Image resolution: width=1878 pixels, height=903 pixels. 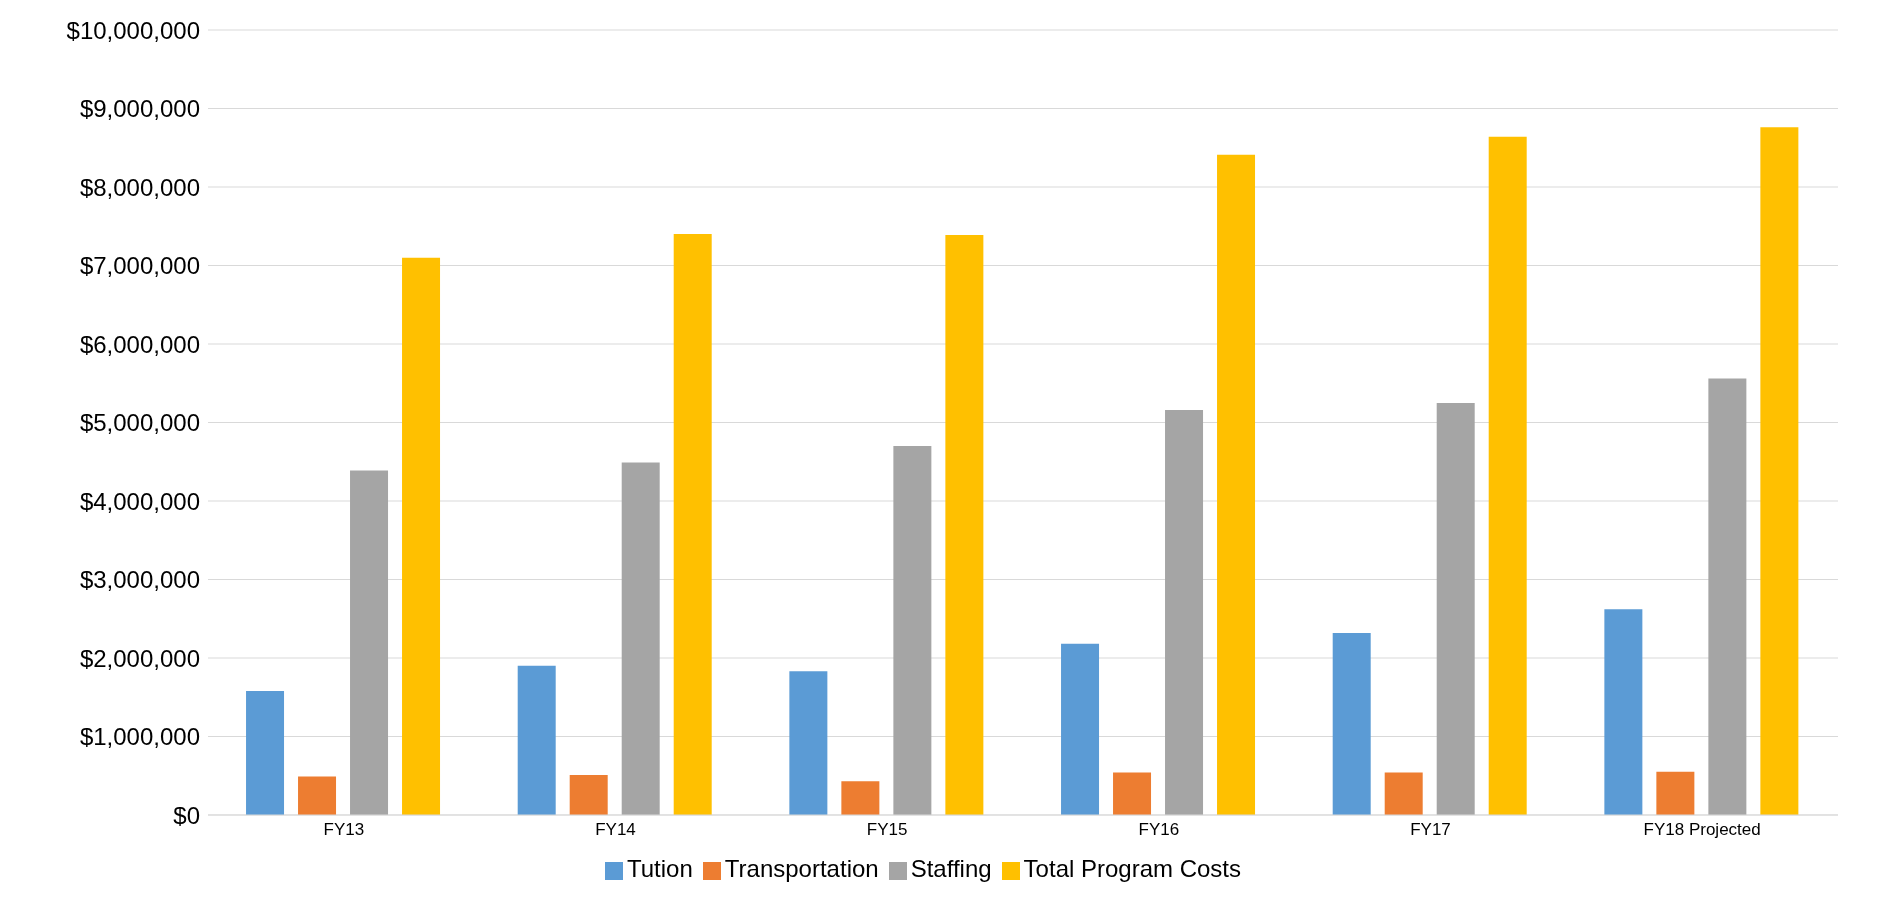 What do you see at coordinates (1159, 830) in the screenshot?
I see `x-tick-label: FY16` at bounding box center [1159, 830].